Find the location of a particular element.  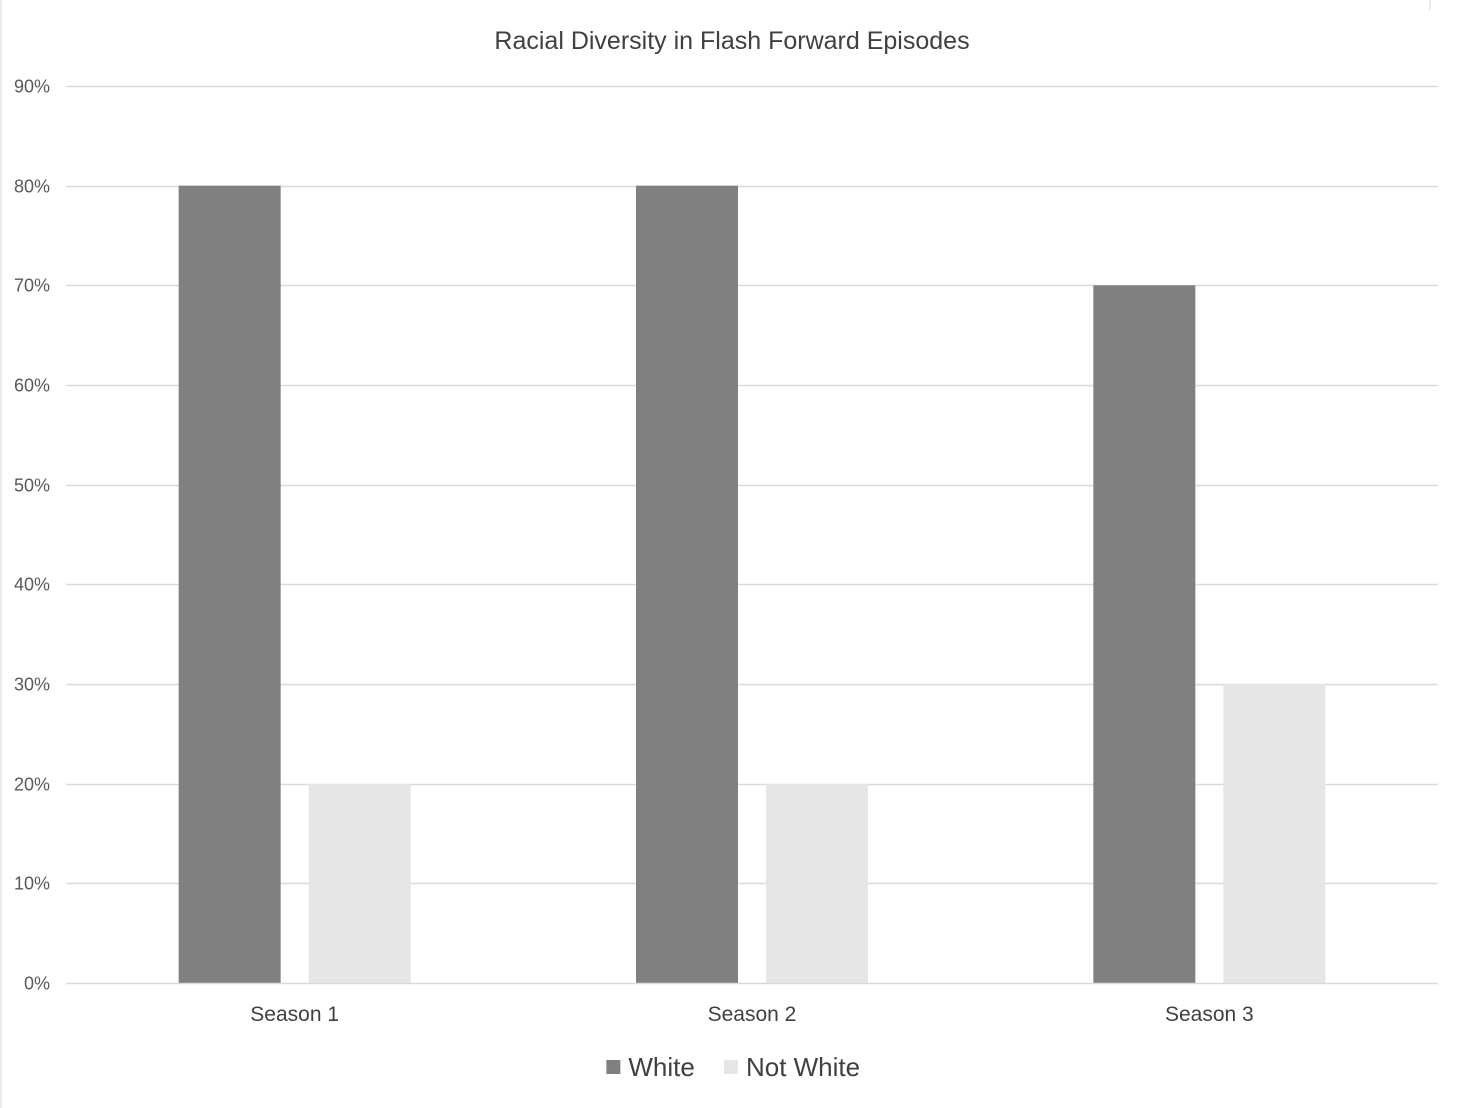

y-tick-label: 40% is located at coordinates (32, 585).